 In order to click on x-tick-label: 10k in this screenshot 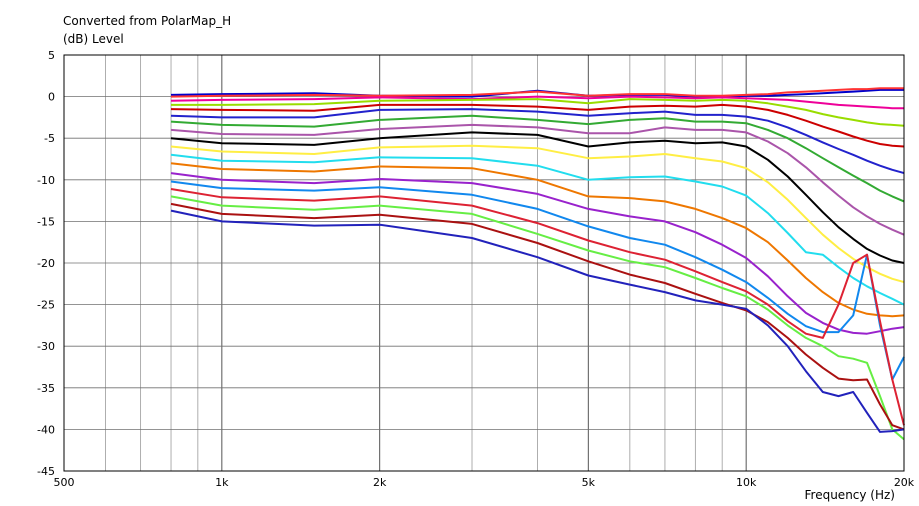, I will do `click(746, 482)`.